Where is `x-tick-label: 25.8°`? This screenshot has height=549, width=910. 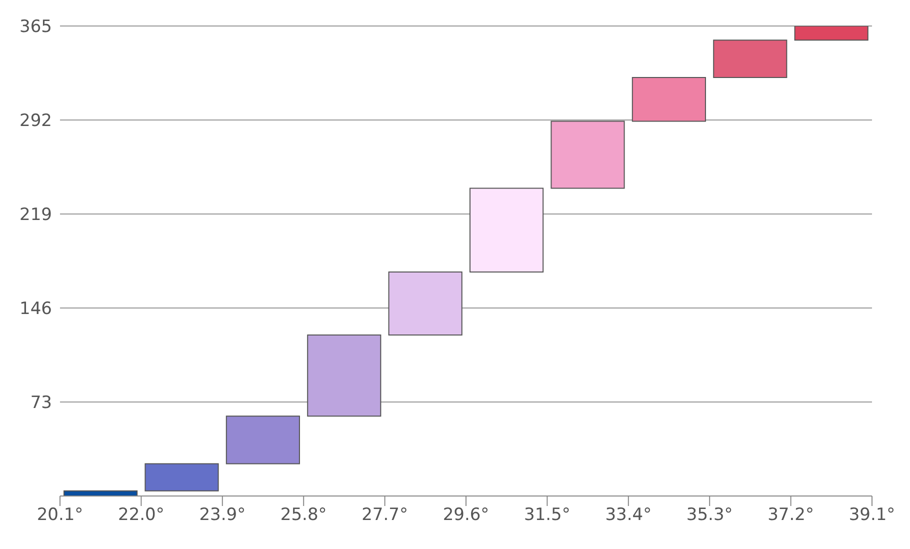
x-tick-label: 25.8° is located at coordinates (303, 515).